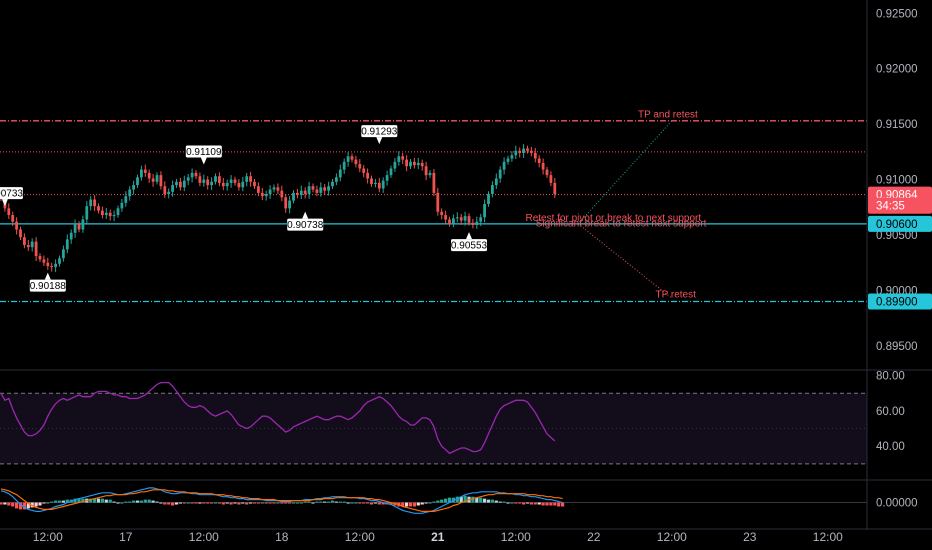 The image size is (932, 550). Describe the element at coordinates (278, 418) in the screenshot. I see `rsi-line` at that location.